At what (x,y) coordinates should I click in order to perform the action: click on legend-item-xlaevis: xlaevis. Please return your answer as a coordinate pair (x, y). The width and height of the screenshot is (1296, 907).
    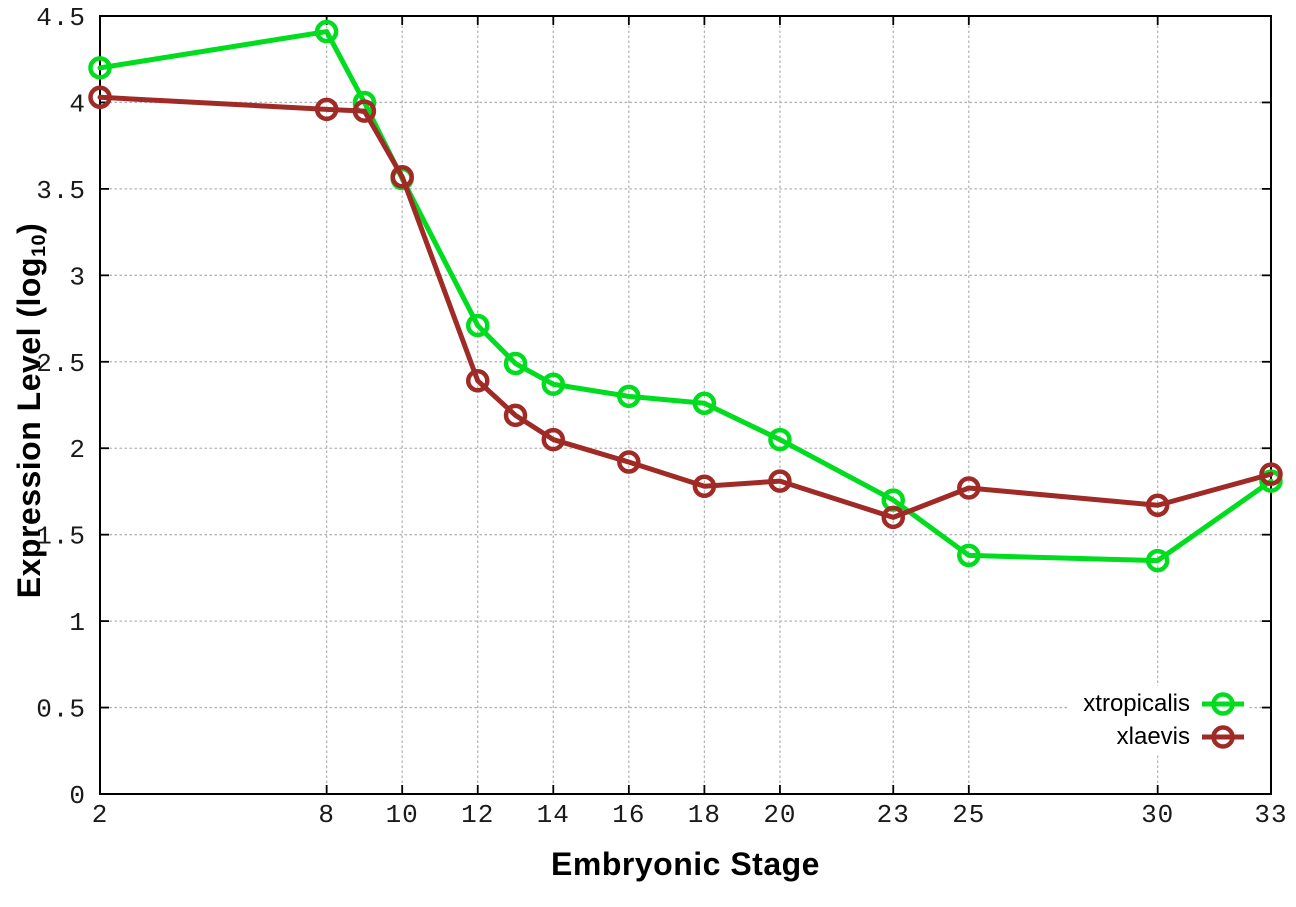
    Looking at the image, I should click on (1181, 736).